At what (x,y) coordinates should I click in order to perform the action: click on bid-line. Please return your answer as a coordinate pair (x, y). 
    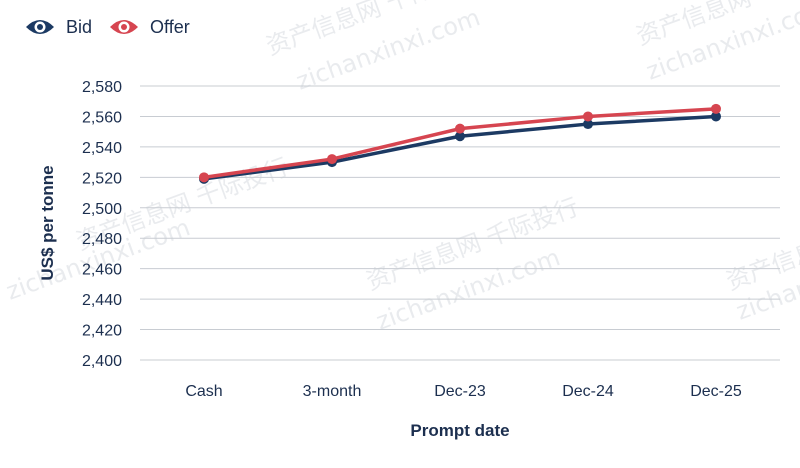
    Looking at the image, I should click on (460, 147).